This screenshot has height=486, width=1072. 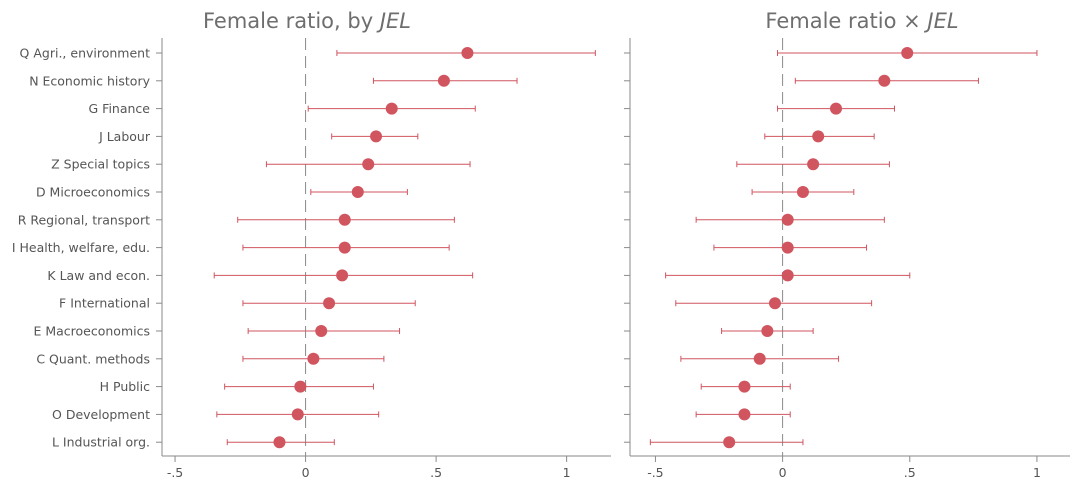 What do you see at coordinates (93, 192) in the screenshot?
I see `category-label: D Microeconomics` at bounding box center [93, 192].